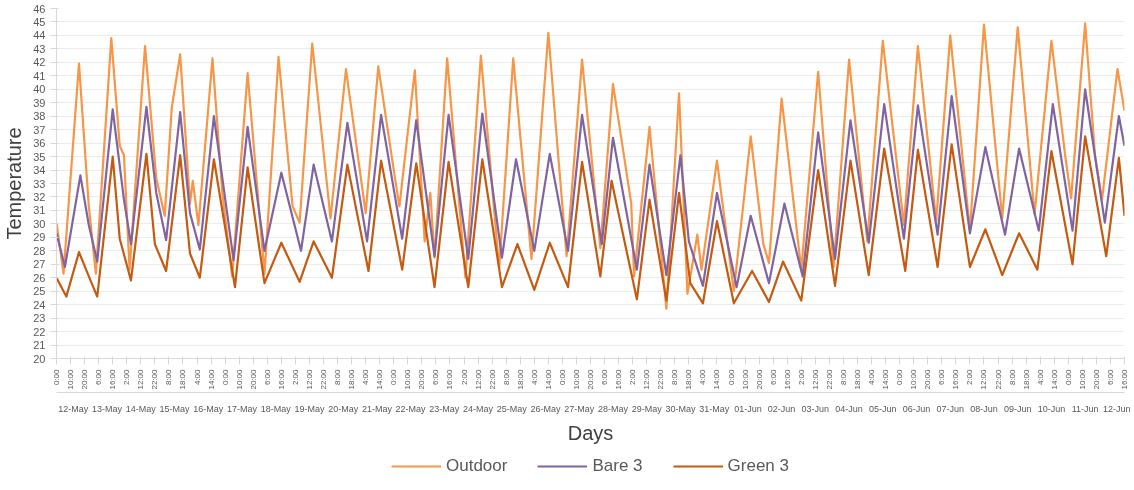 The image size is (1134, 490). Describe the element at coordinates (1051, 408) in the screenshot. I see `x2-tick-label: 10-Jun` at that location.